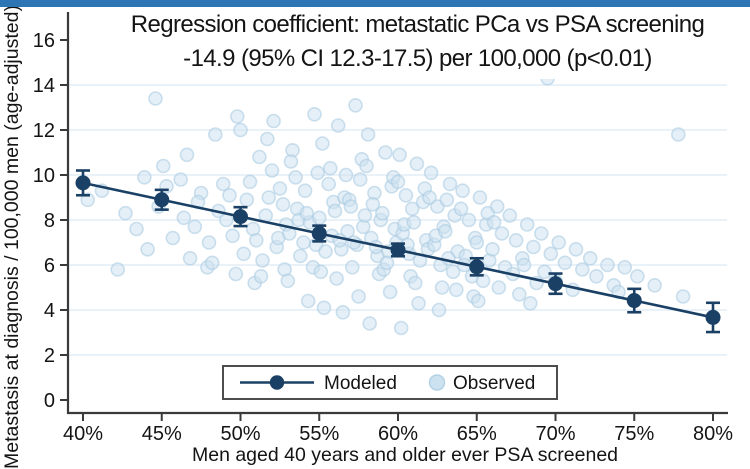 The height and width of the screenshot is (469, 750). Describe the element at coordinates (277, 382) in the screenshot. I see `legend-modeled-marker-dot` at that location.